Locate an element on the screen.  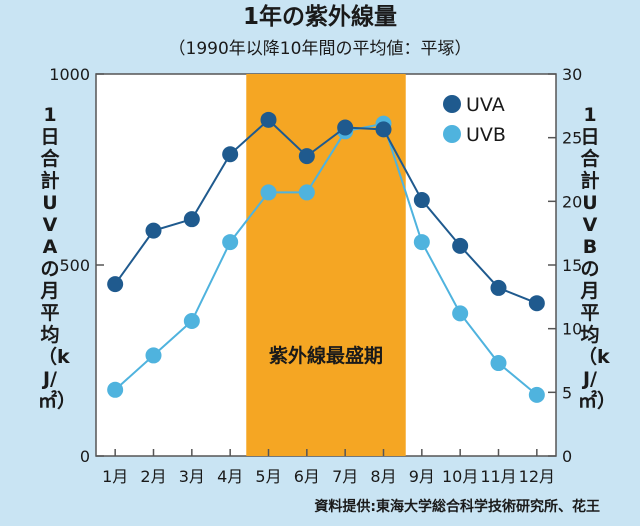
y-left-tick-label: 0 is located at coordinates (85, 456).